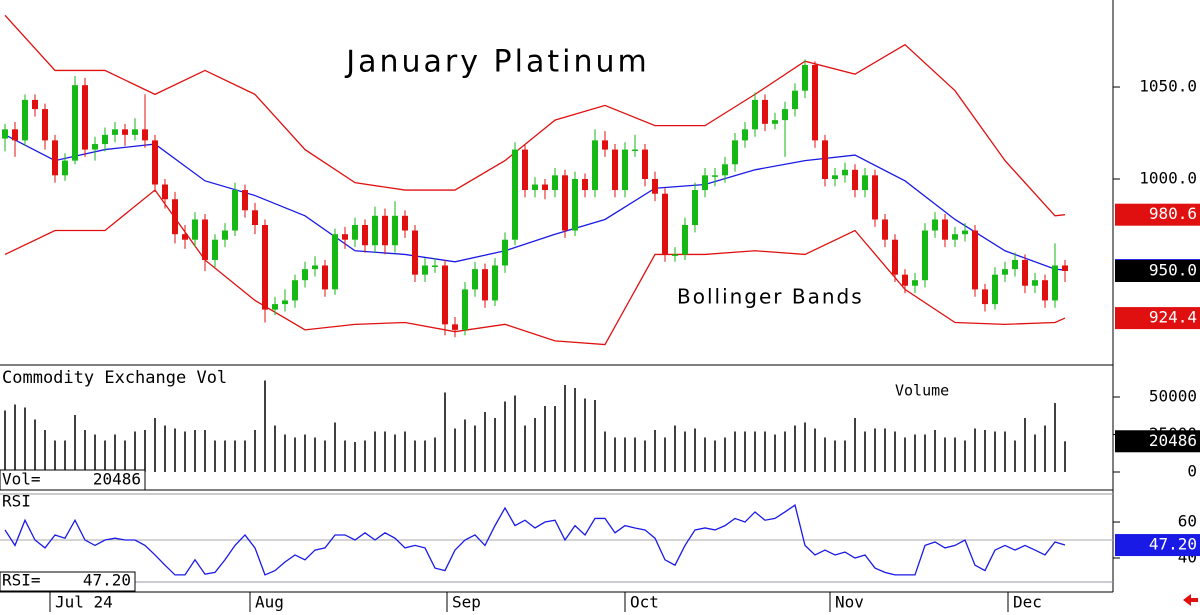 This screenshot has width=1200, height=615. Describe the element at coordinates (73, 480) in the screenshot. I see `readout-box` at that location.